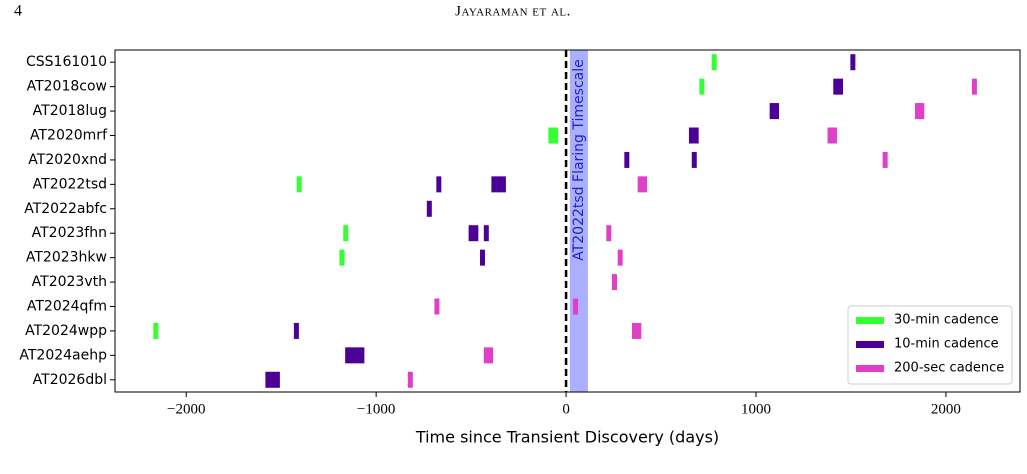 The width and height of the screenshot is (1027, 474). I want to click on x-axis-label: Time since Transient Discovery (days), so click(567, 437).